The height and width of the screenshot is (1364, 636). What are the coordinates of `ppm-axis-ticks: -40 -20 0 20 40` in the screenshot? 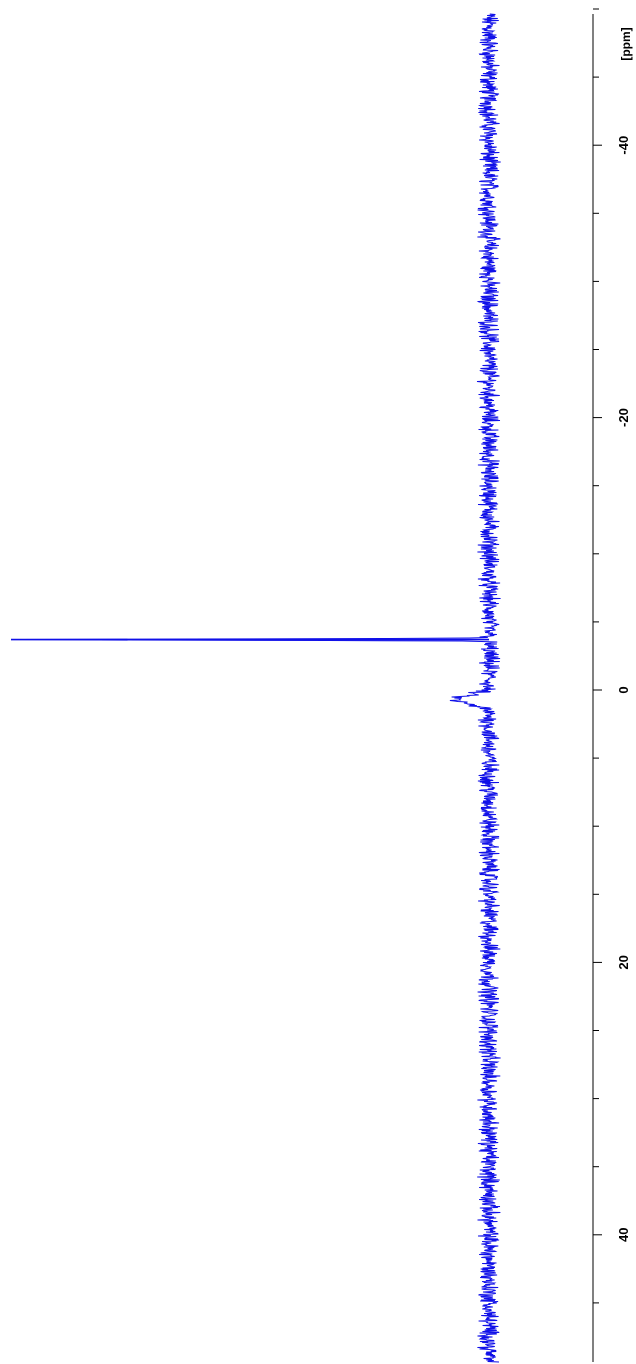 It's located at (612, 656).